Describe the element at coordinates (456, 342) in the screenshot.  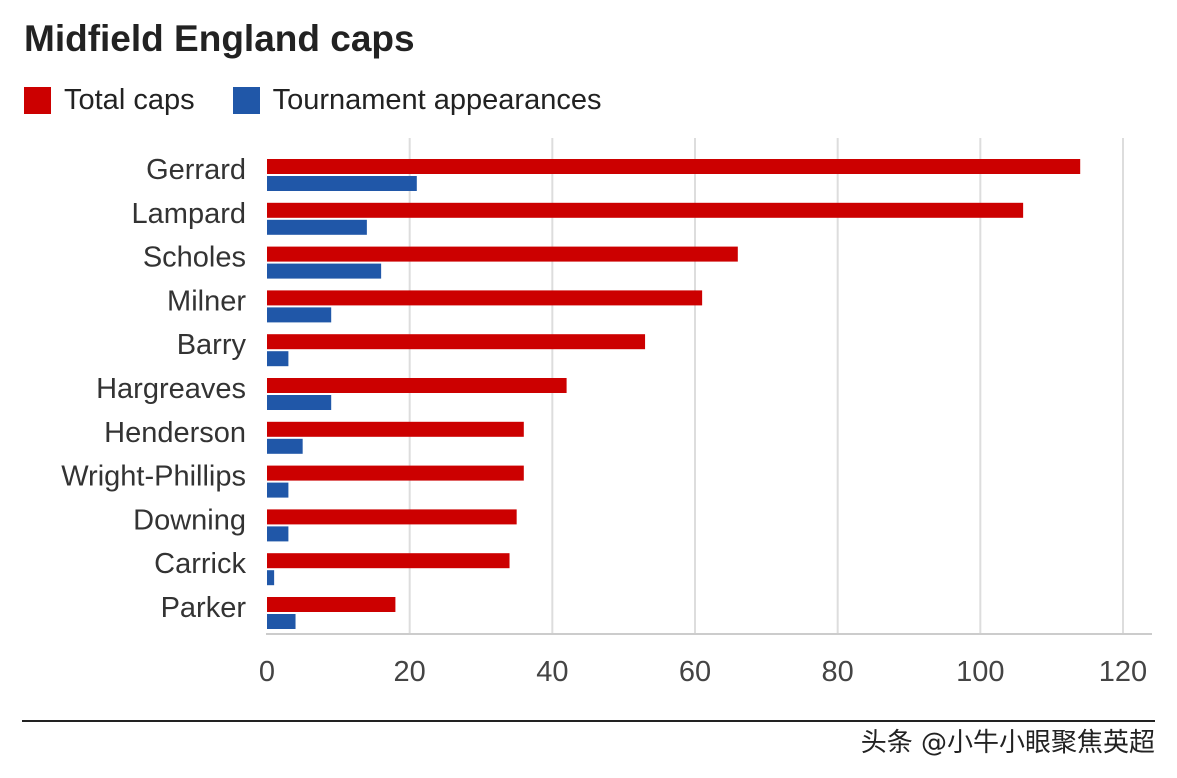
I see `bar-barry-total-caps` at that location.